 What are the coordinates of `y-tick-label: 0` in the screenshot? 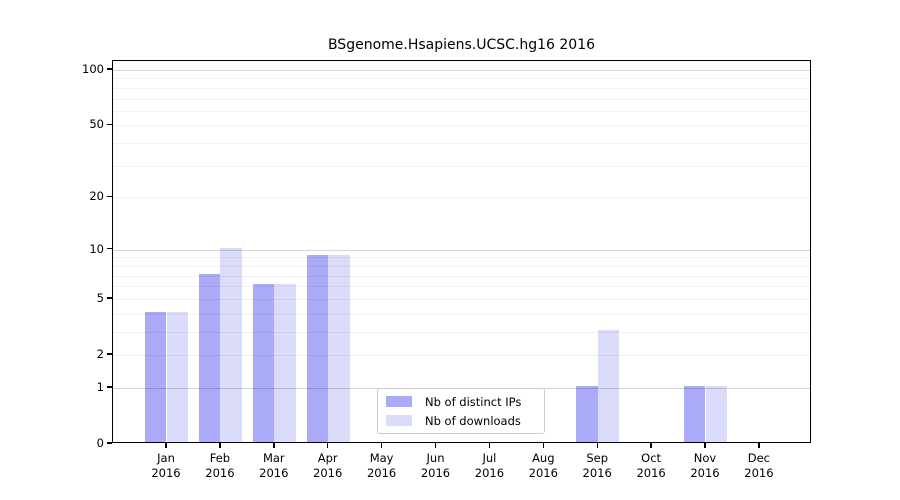 It's located at (100, 443).